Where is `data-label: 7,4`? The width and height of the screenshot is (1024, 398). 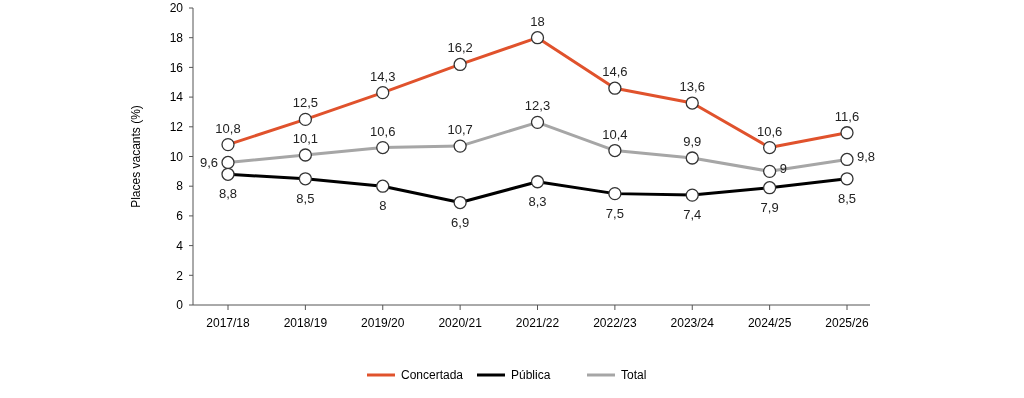
data-label: 7,4 is located at coordinates (692, 215).